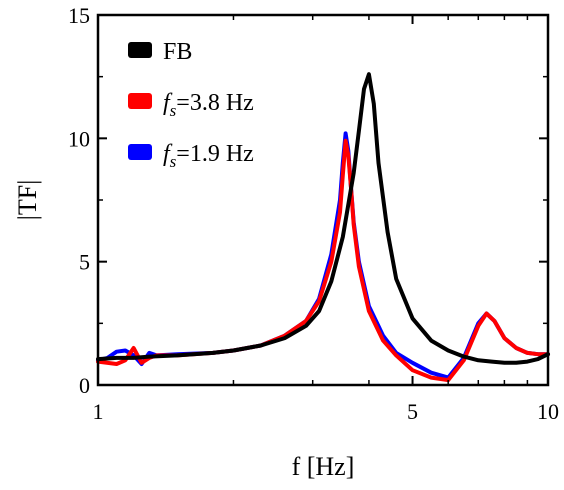 Image resolution: width=564 pixels, height=490 pixels. Describe the element at coordinates (79, 15) in the screenshot. I see `y-tick-label: 15` at that location.